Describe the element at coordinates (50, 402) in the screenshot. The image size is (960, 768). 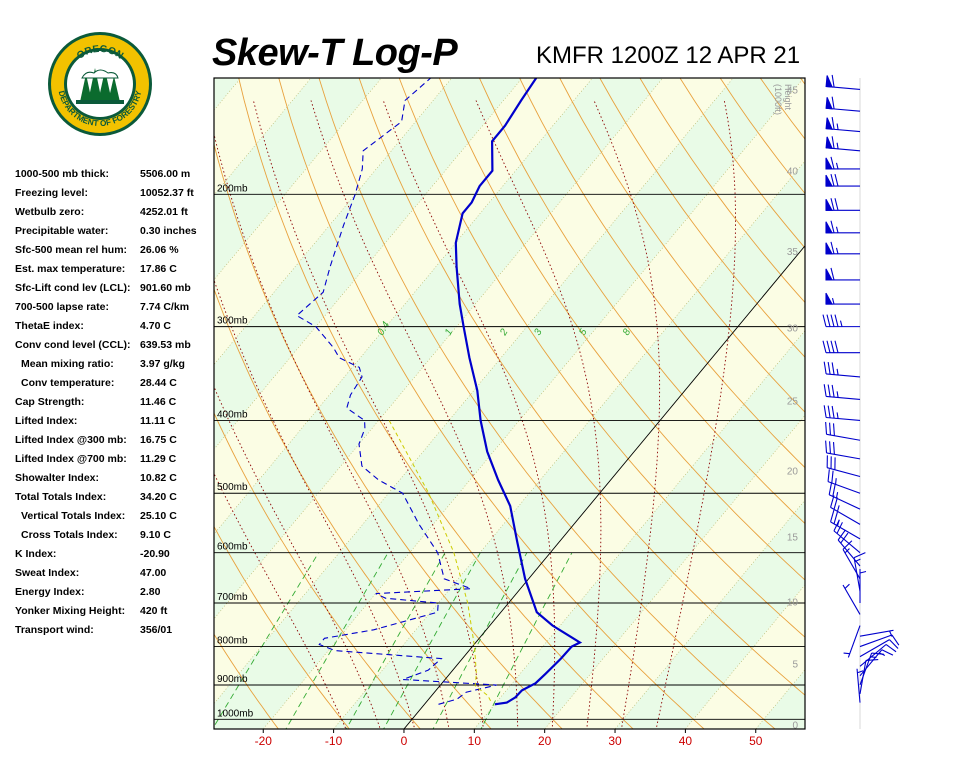
I see `index-label: Cap Strength:` at that location.